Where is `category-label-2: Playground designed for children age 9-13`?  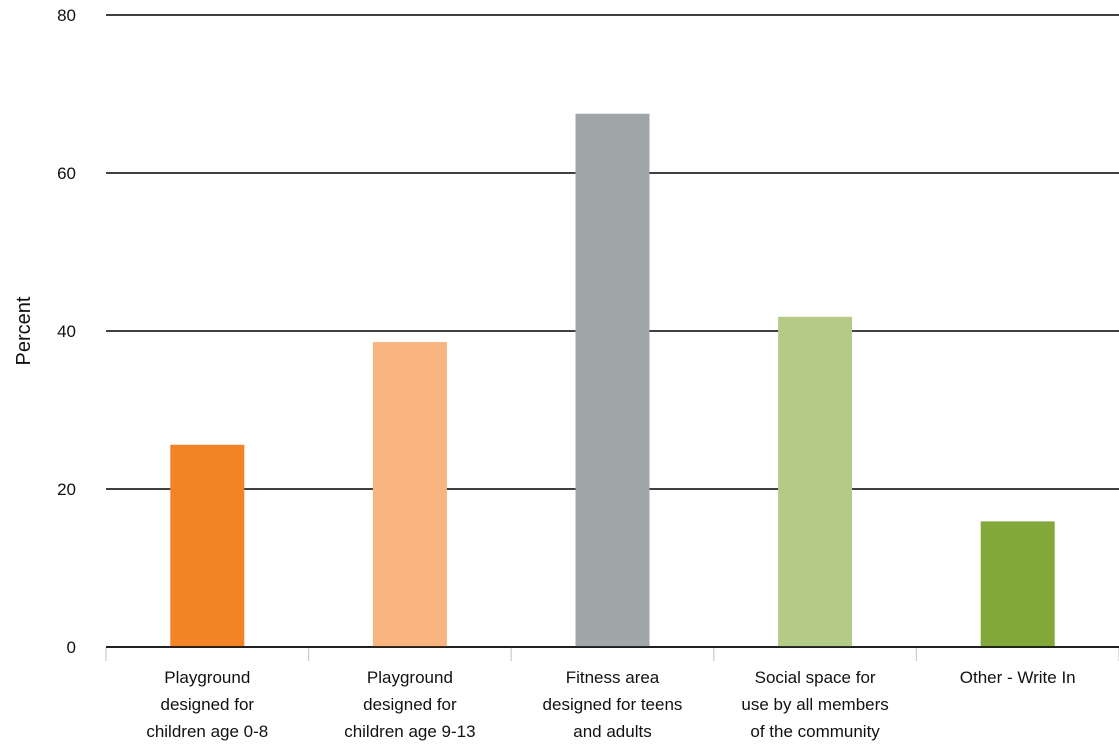 category-label-2: Playground designed for children age 9-13 is located at coordinates (409, 704).